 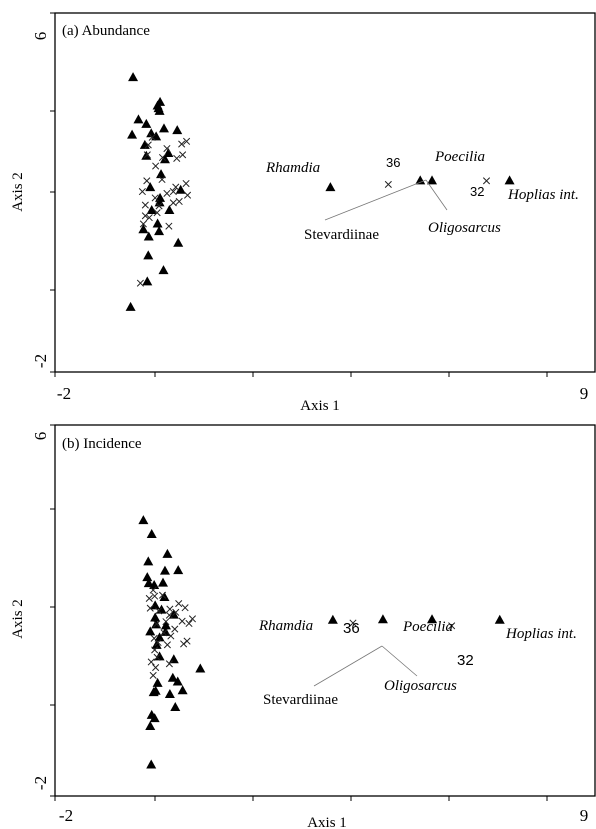 I want to click on x-tick-label-right-b: 9, so click(x=584, y=815).